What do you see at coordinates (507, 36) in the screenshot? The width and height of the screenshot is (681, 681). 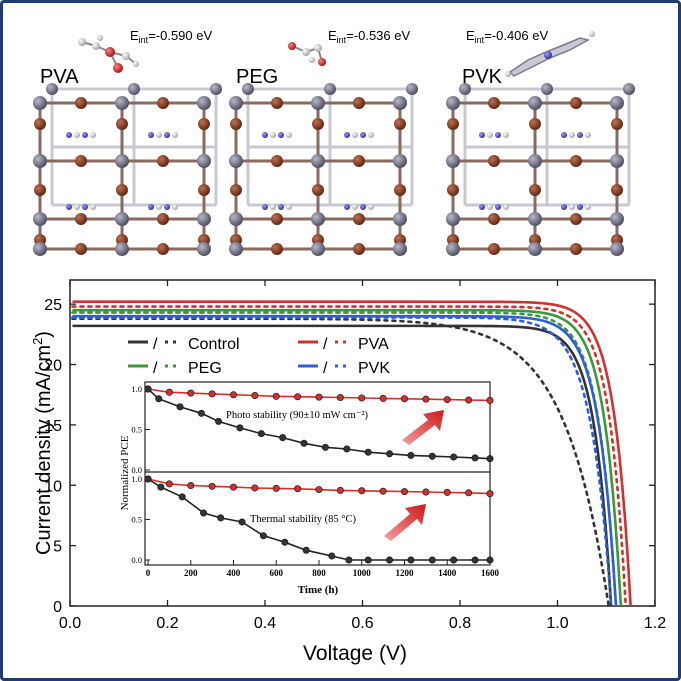 I see `energy-label-pvk: Eint=-0.406 eV` at bounding box center [507, 36].